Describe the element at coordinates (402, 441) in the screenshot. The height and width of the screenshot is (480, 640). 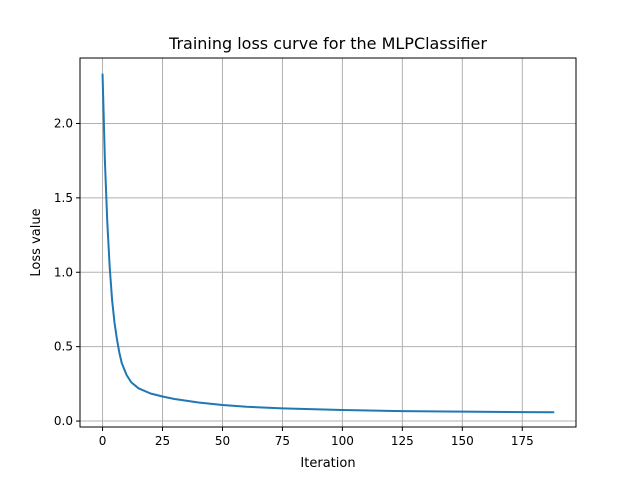
I see `x-tick-label: 125` at that location.